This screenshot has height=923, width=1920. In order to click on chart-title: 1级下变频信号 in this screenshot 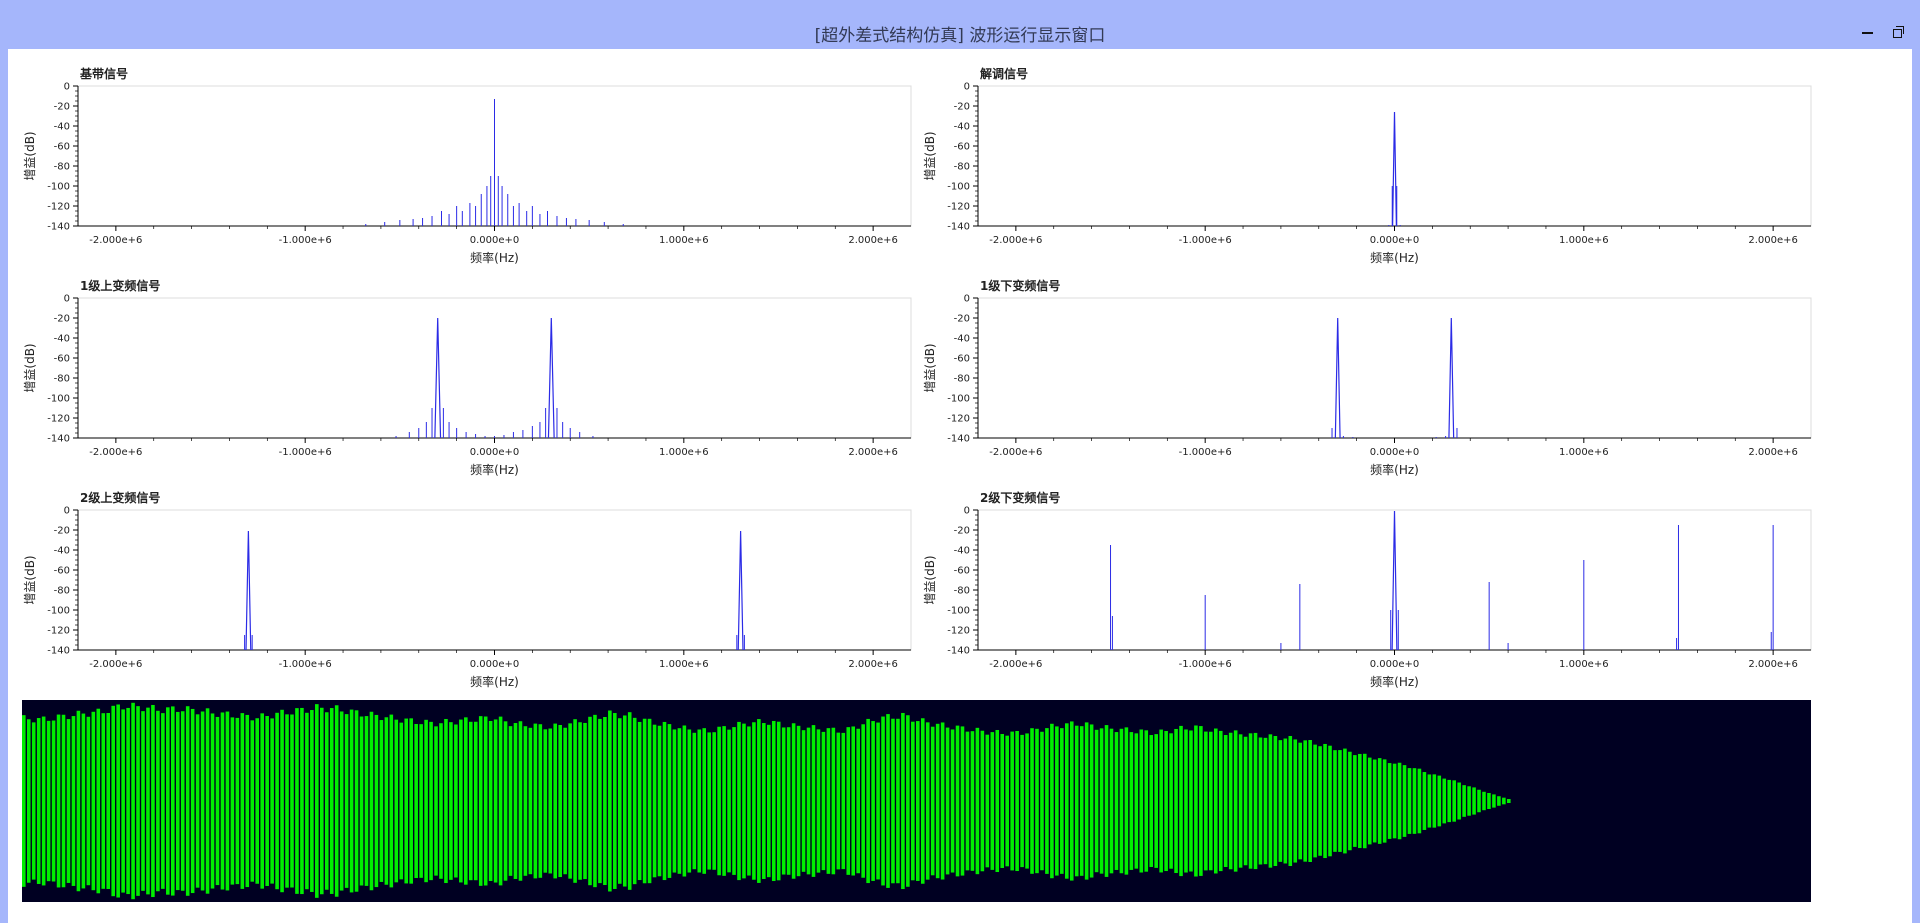, I will do `click(1020, 285)`.